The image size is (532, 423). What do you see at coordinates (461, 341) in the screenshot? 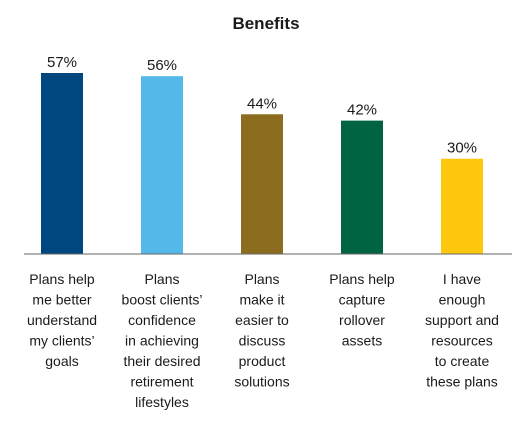
I see `category-label-line: resources` at bounding box center [461, 341].